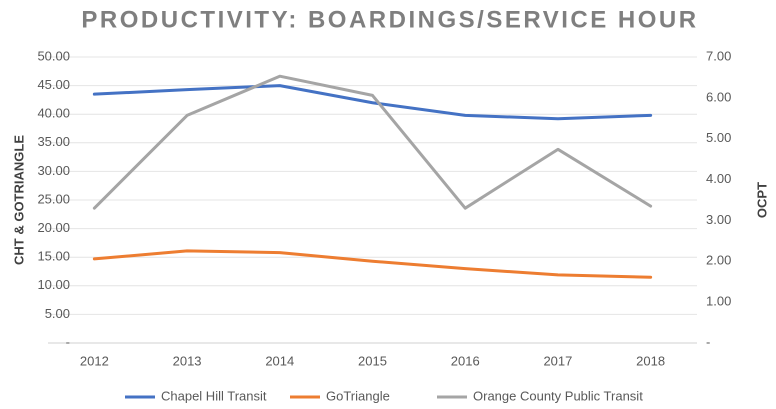  What do you see at coordinates (53, 141) in the screenshot?
I see `y-tick-label: 35.00` at bounding box center [53, 141].